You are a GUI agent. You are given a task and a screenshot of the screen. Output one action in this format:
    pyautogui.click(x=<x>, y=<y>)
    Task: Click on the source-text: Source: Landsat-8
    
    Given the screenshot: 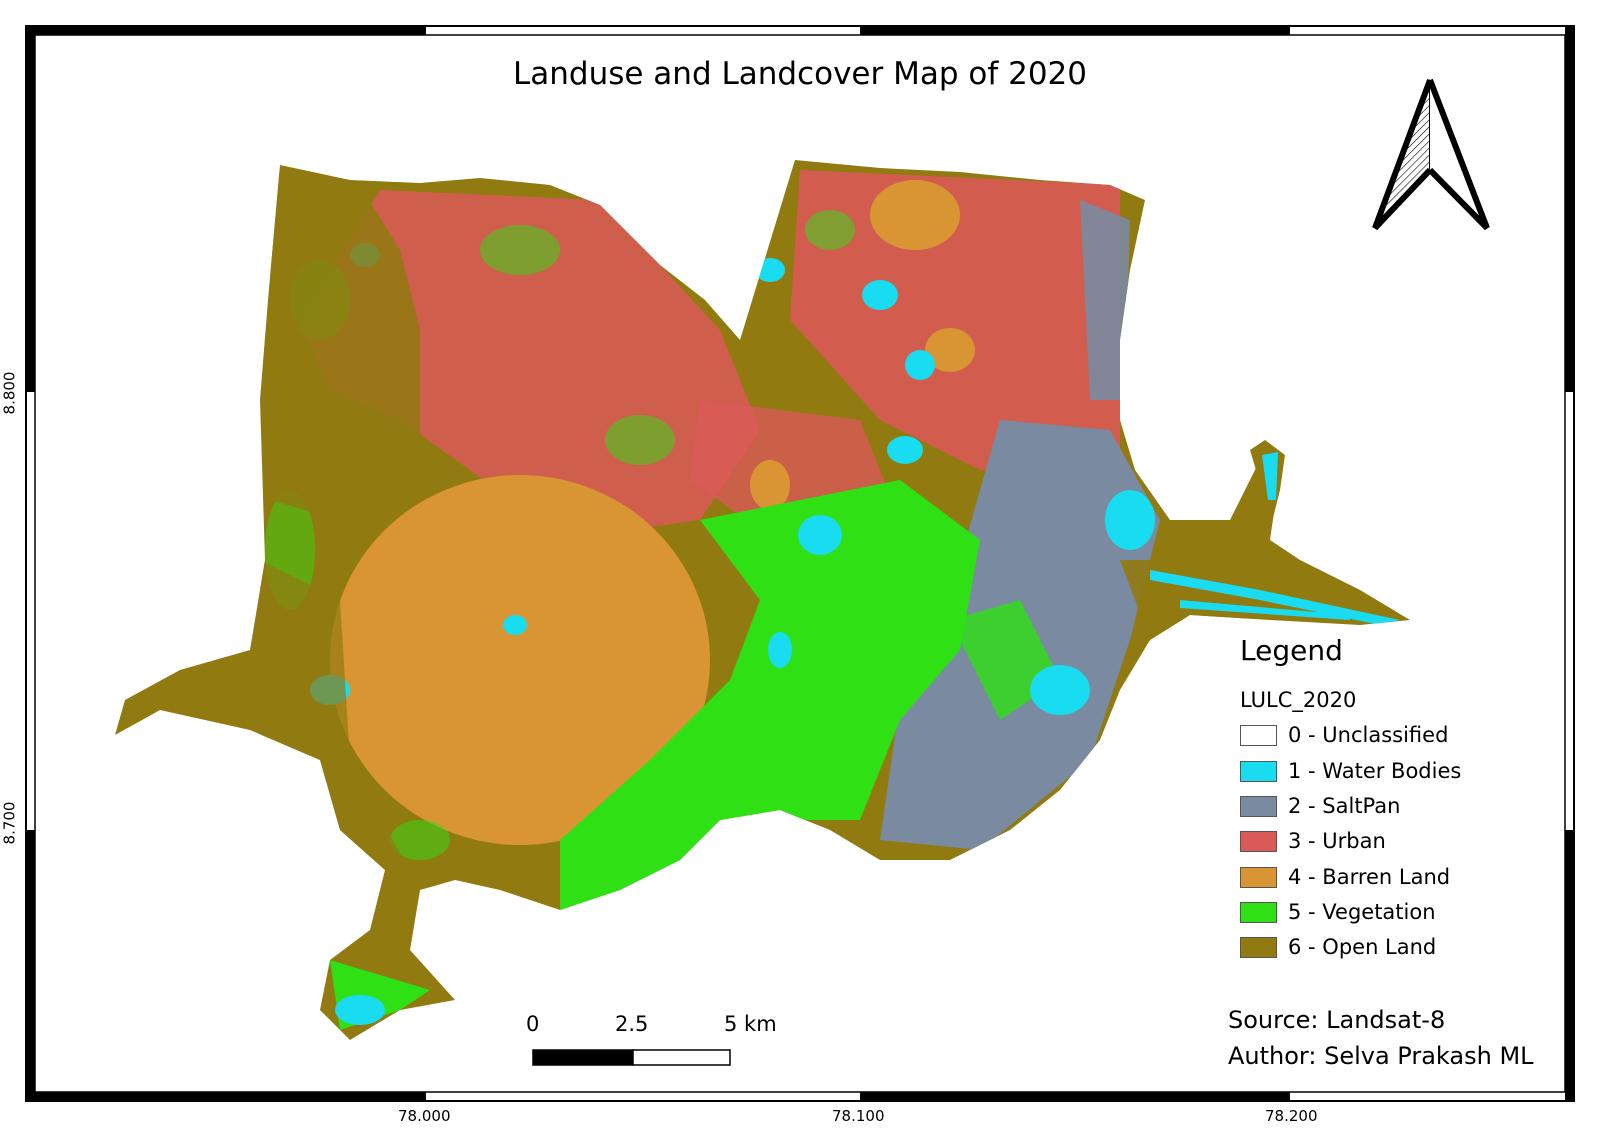 What is the action you would take?
    pyautogui.click(x=1337, y=1020)
    